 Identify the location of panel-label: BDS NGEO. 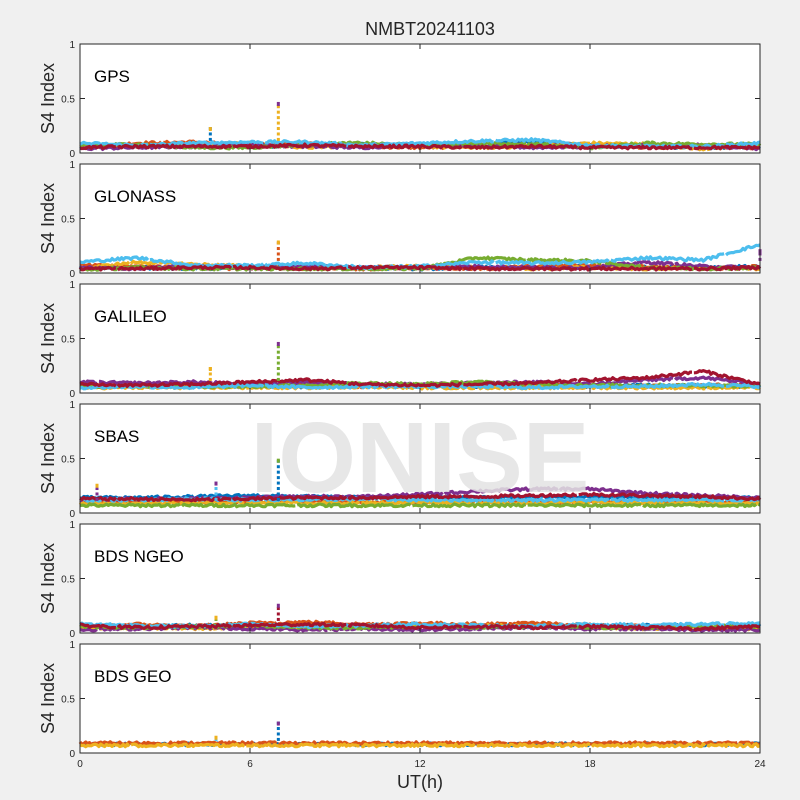
(139, 556).